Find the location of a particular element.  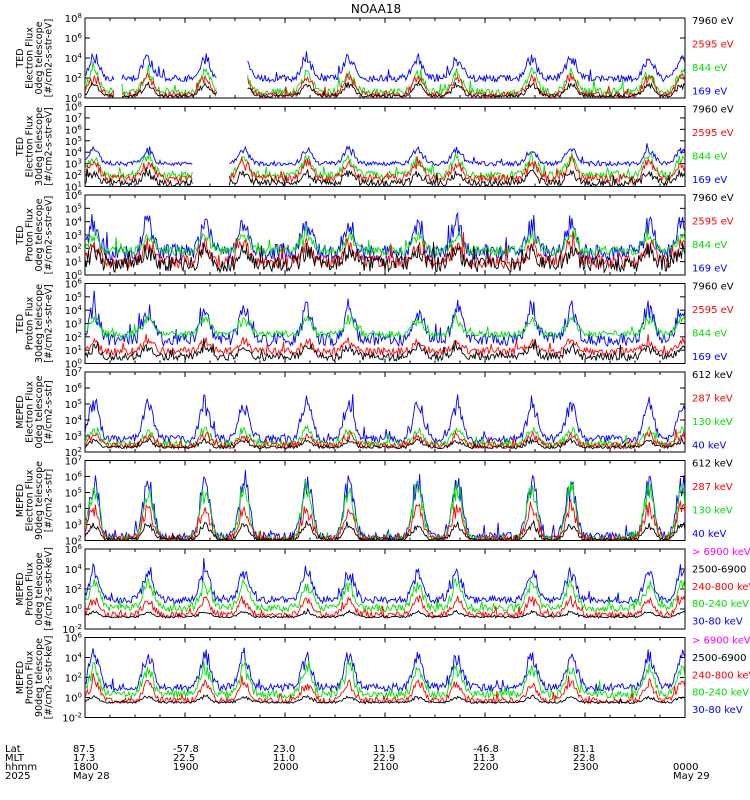

y-label-line: MEPED is located at coordinates (20, 677).